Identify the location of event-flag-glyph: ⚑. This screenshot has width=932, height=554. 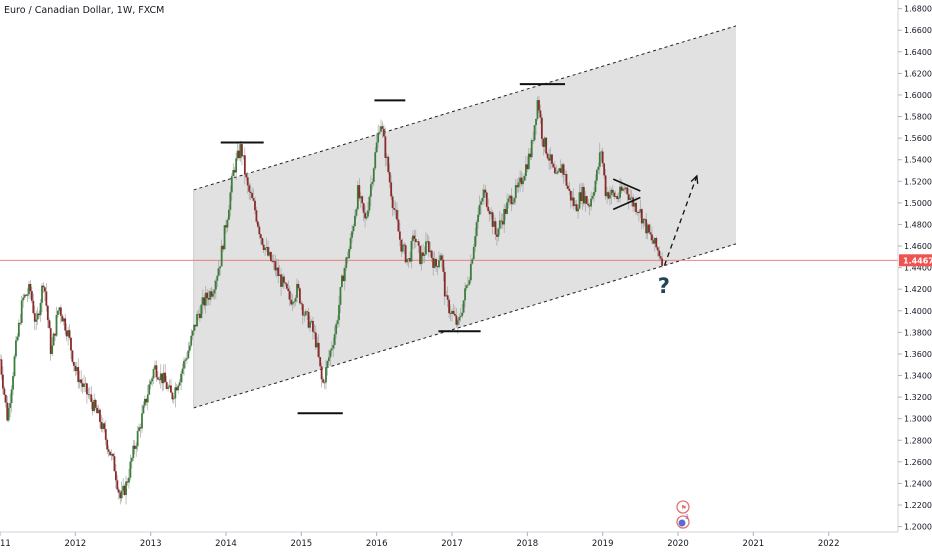
(684, 508).